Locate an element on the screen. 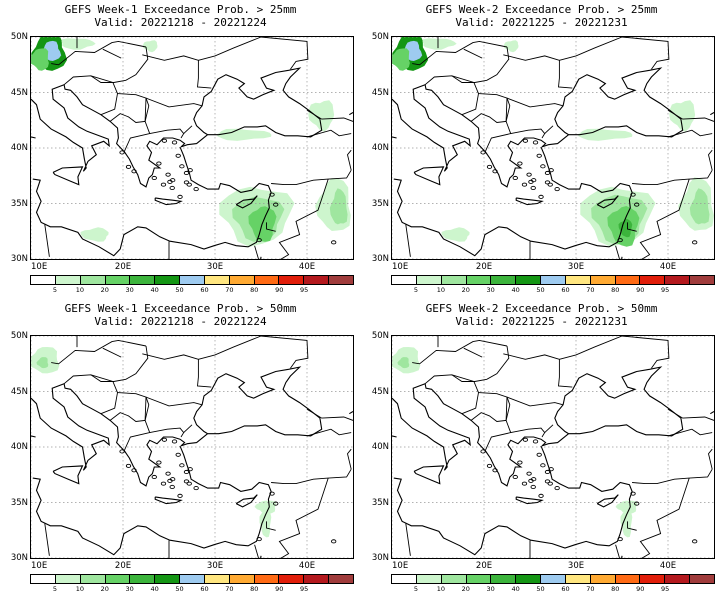 This screenshot has width=722, height=598. longitude-label: 40E is located at coordinates (307, 267).